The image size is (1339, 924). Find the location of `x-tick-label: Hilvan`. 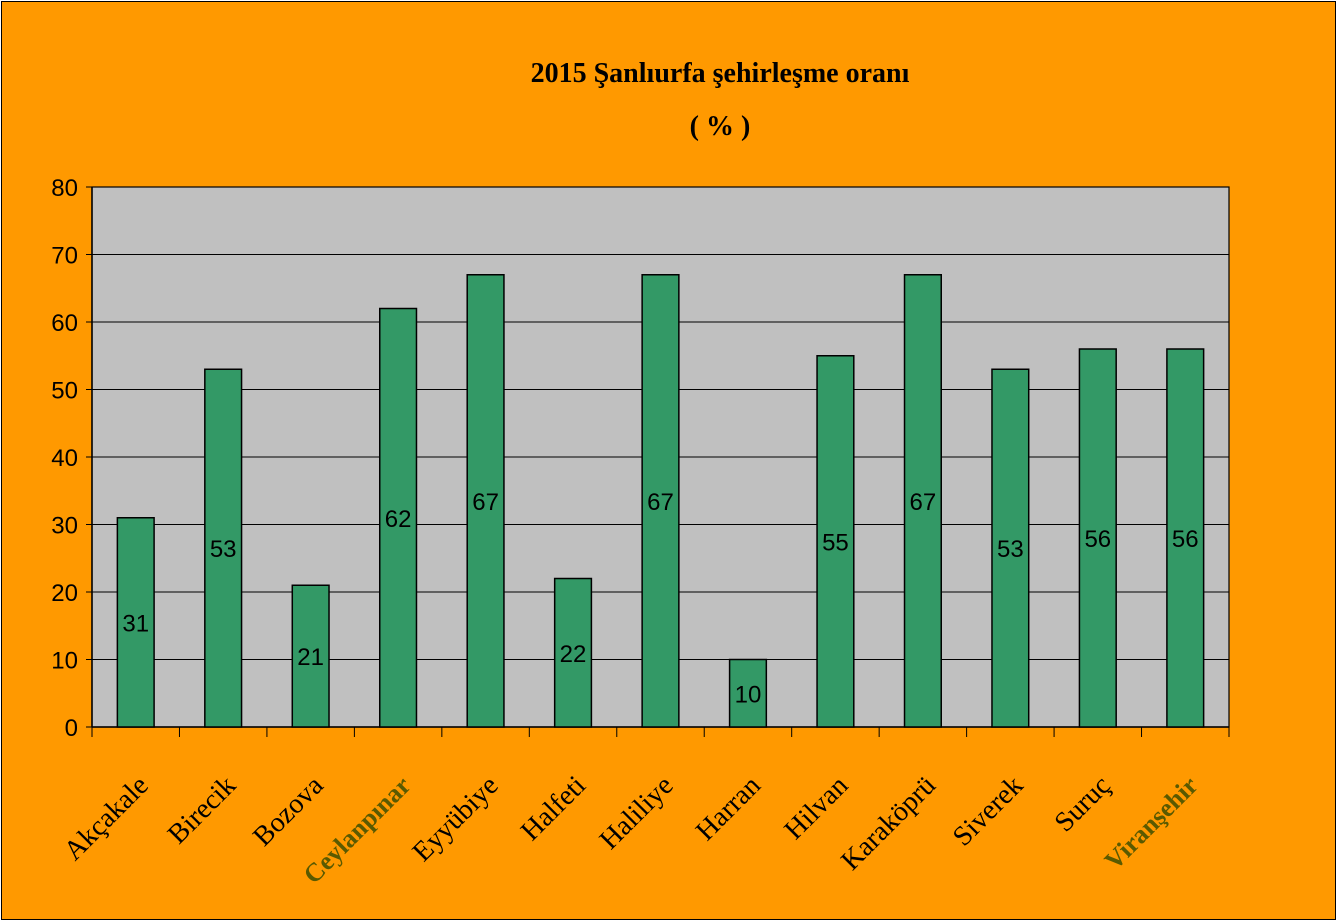

x-tick-label: Hilvan is located at coordinates (817, 808).